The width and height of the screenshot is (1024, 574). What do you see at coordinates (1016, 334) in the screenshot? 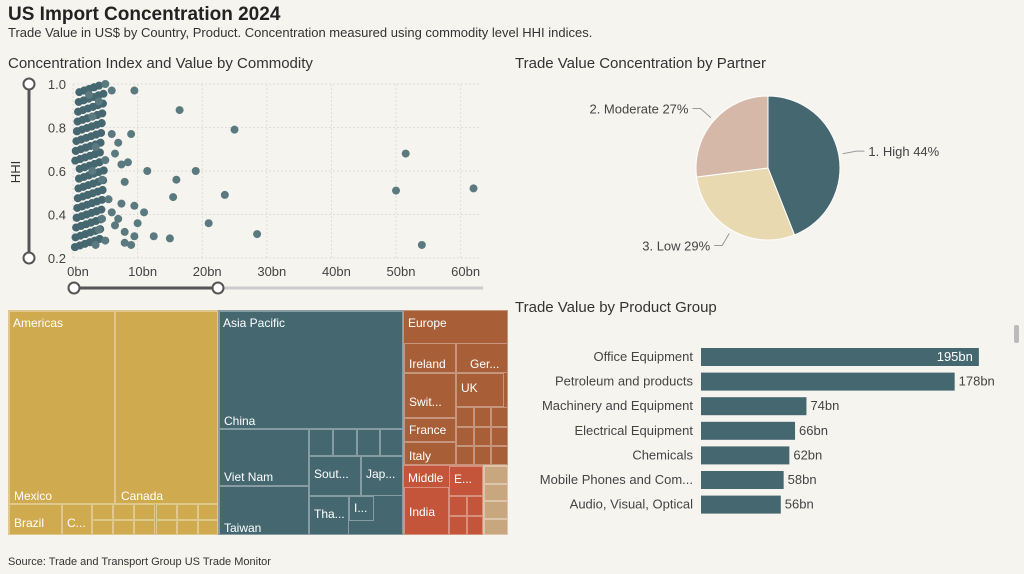
I see `scrollbar-thumb` at bounding box center [1016, 334].